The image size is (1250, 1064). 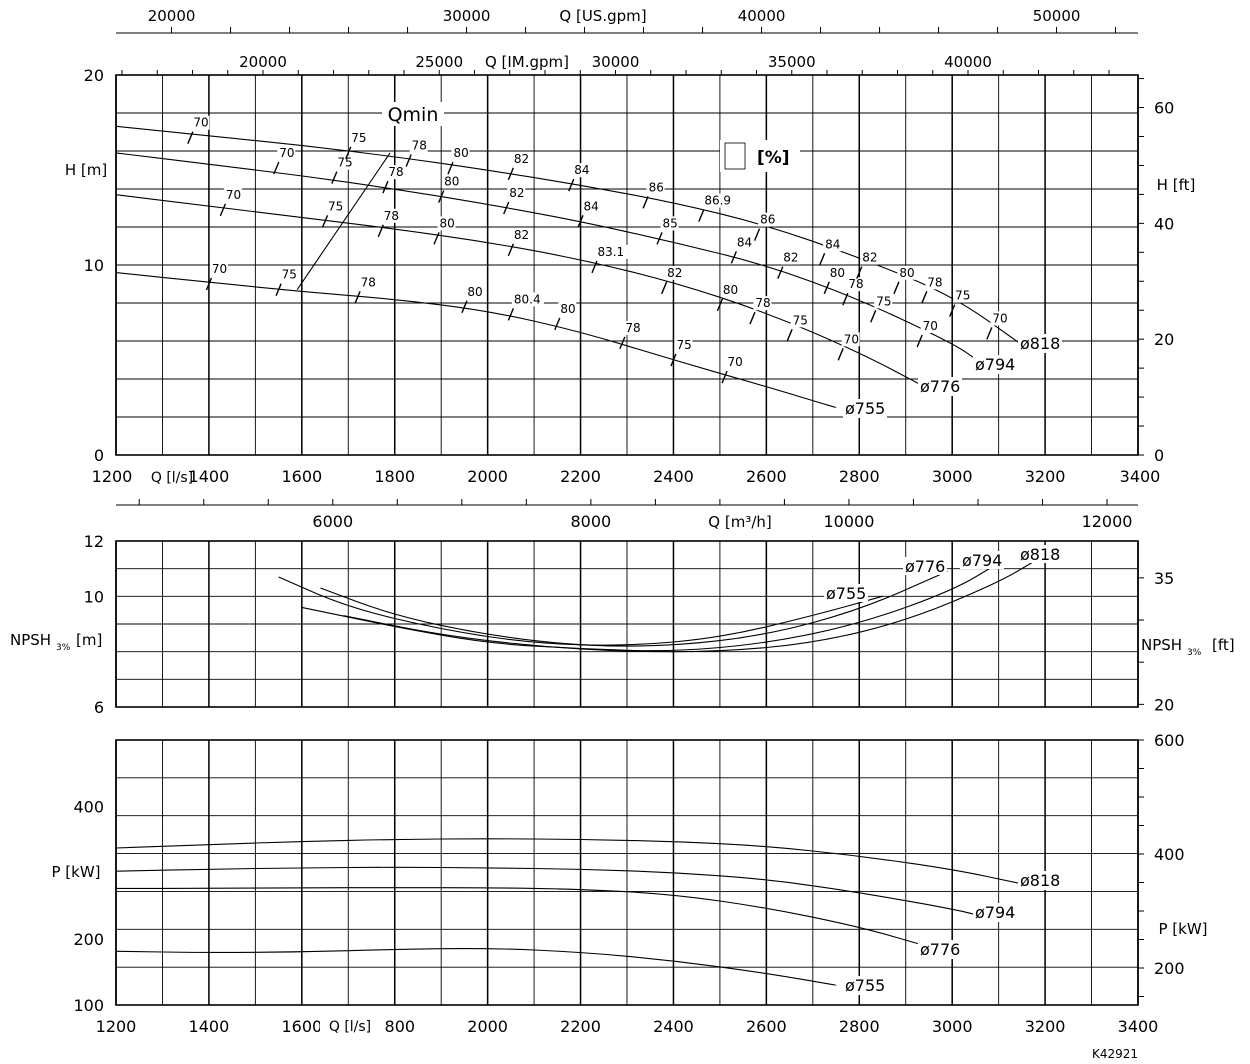 I want to click on head-x-tick-label: 2800, so click(x=859, y=476).